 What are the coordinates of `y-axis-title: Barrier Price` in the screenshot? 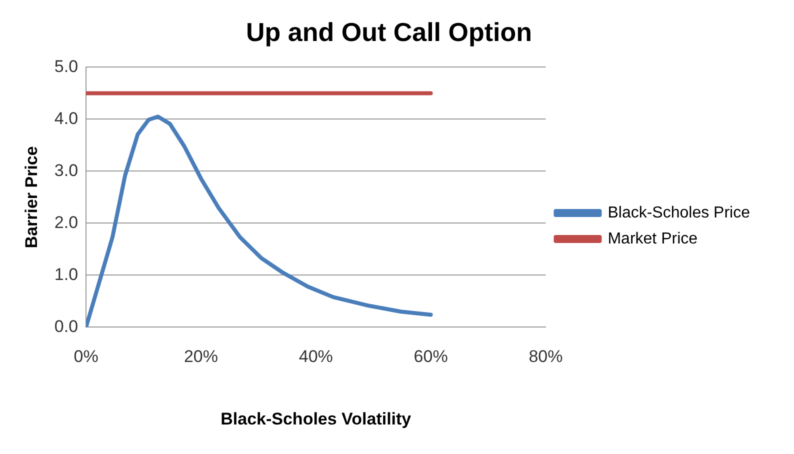 It's located at (31, 197).